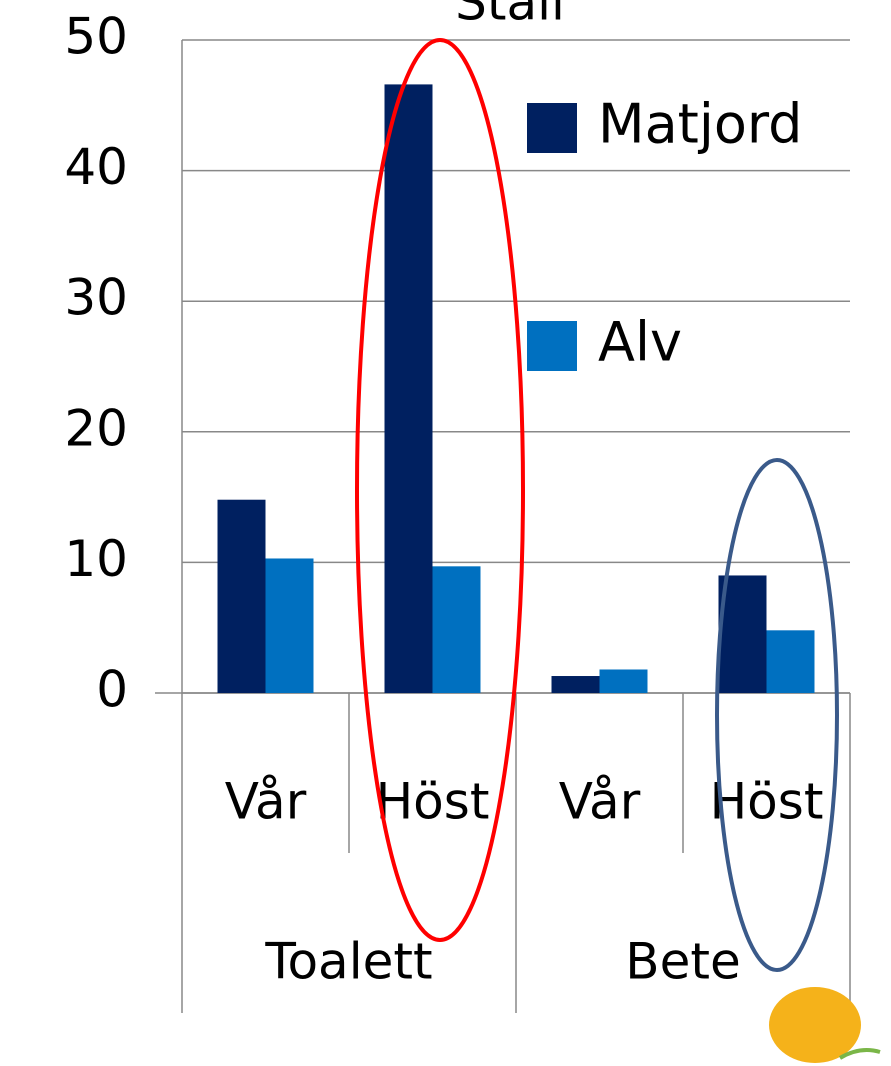 This screenshot has height=1066, width=891. Describe the element at coordinates (112, 690) in the screenshot. I see `y-tick-label: 0` at that location.